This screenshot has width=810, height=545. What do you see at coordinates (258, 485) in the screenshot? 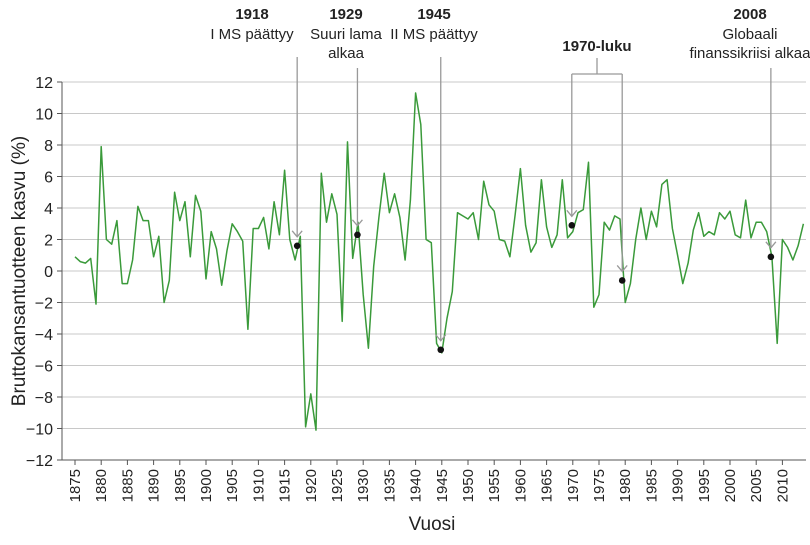
I see `x-tick-label: 1910` at bounding box center [258, 485].